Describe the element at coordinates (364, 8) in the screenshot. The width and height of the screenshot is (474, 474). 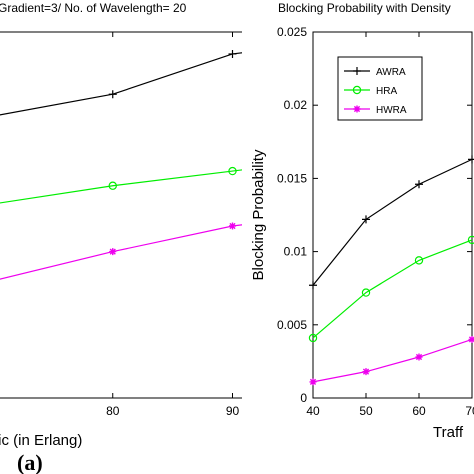
I see `right-chart-title: Blocking Probability with Density` at that location.